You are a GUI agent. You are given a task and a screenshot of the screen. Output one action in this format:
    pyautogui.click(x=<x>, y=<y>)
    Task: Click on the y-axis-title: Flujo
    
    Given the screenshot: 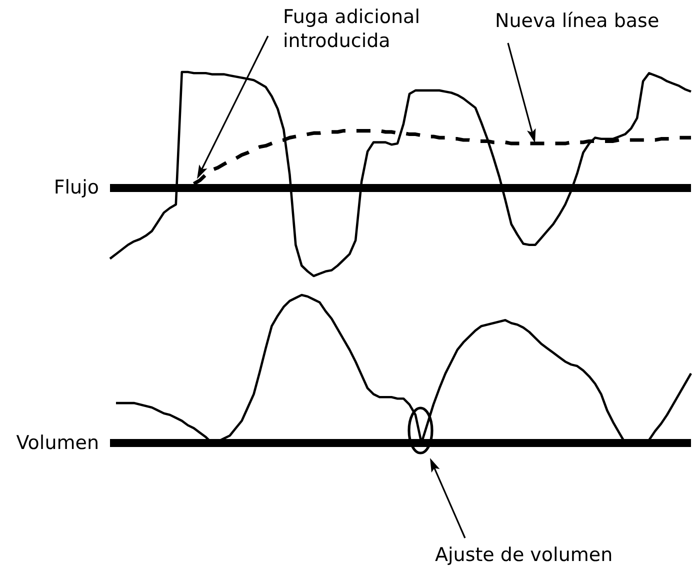 What is the action you would take?
    pyautogui.click(x=76, y=187)
    